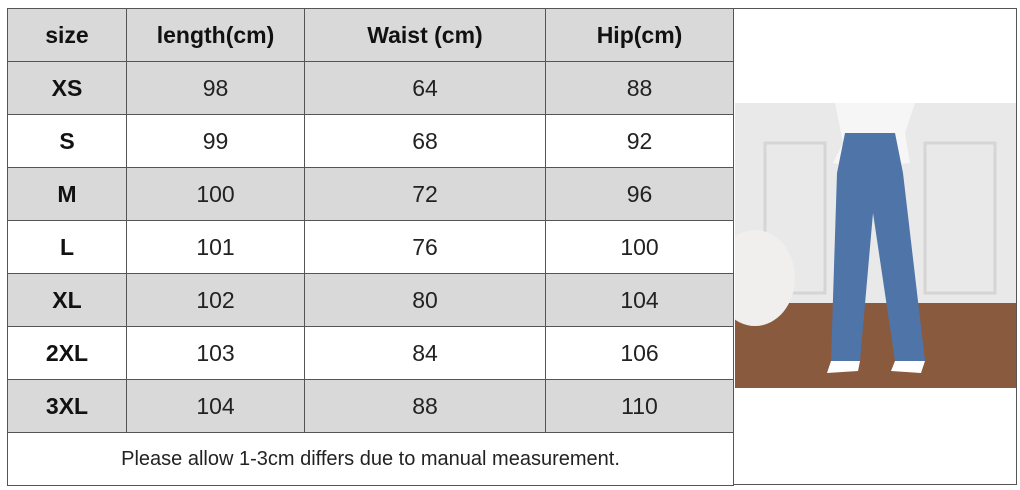  What do you see at coordinates (215, 300) in the screenshot?
I see `measure-cell: 102` at bounding box center [215, 300].